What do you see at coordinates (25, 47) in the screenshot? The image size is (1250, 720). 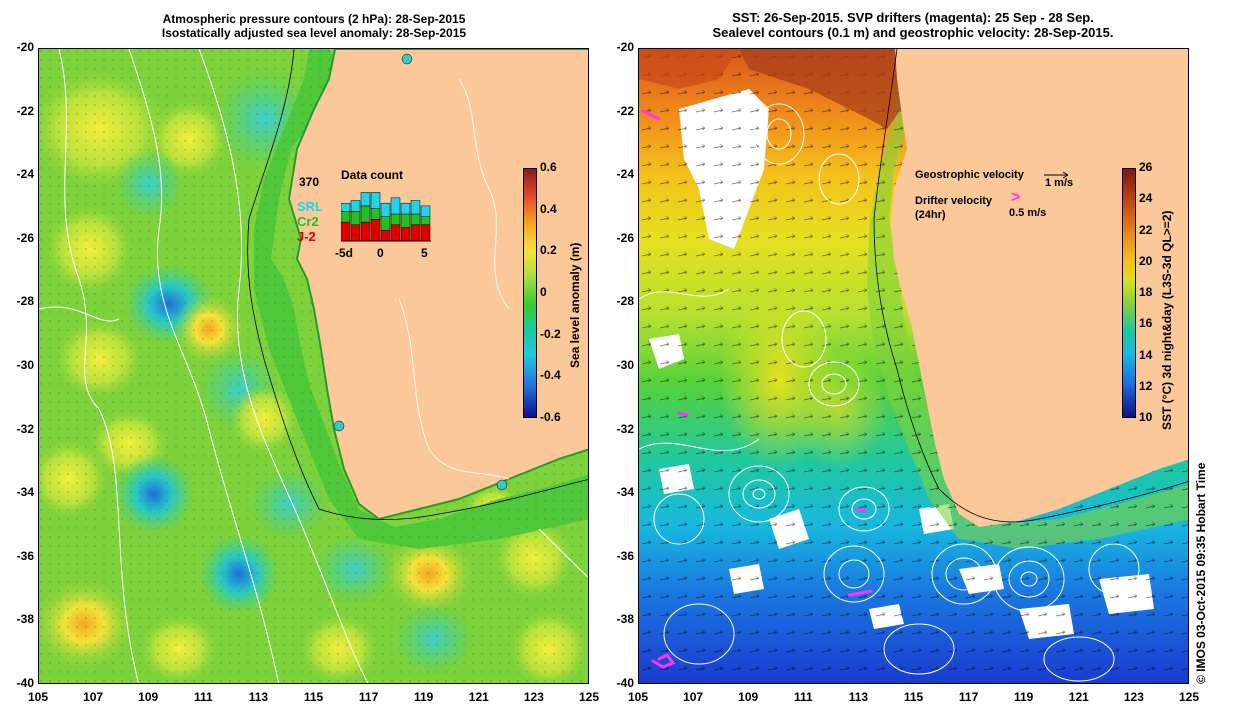 I see `y-axis-tick-label: -20` at bounding box center [25, 47].